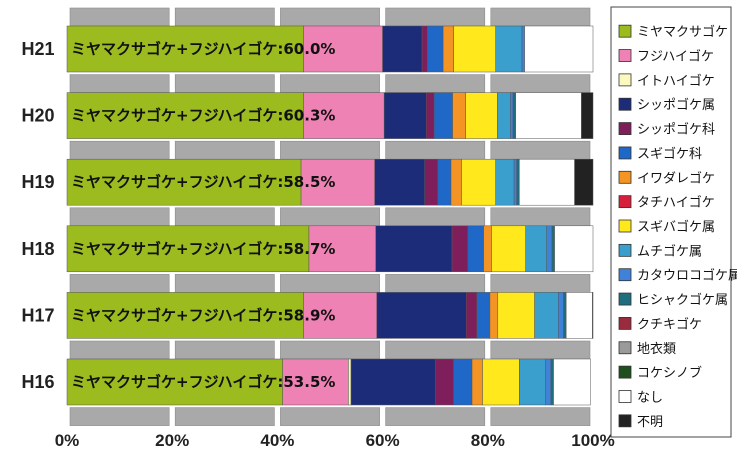 The image size is (737, 452). Describe the element at coordinates (203, 382) in the screenshot. I see `bar-data-label: ミヤマクサゴケ+フジハイゴケ:53.5%` at that location.